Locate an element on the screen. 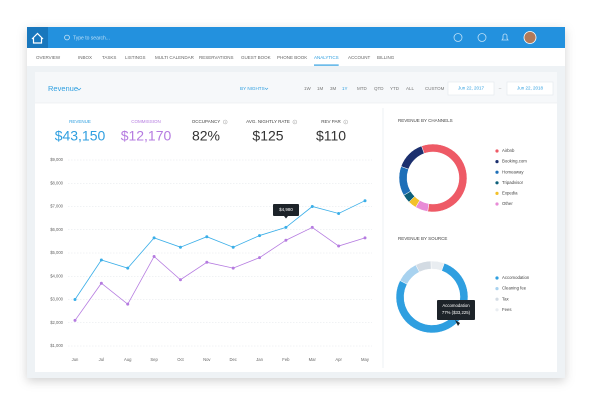 The image size is (592, 409). legend-label: Cleaning fee is located at coordinates (514, 288).